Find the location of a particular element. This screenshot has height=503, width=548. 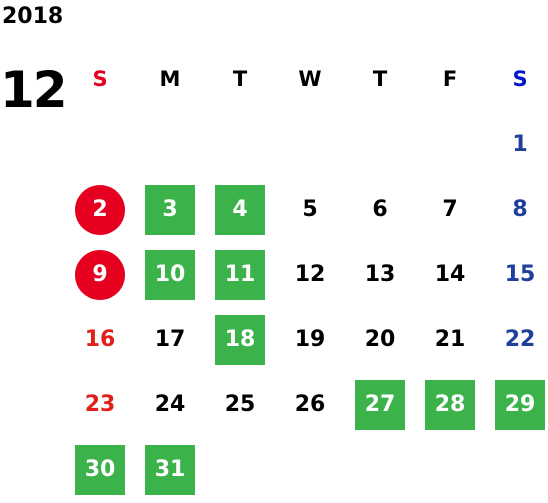

day-cell: 20 is located at coordinates (380, 339).